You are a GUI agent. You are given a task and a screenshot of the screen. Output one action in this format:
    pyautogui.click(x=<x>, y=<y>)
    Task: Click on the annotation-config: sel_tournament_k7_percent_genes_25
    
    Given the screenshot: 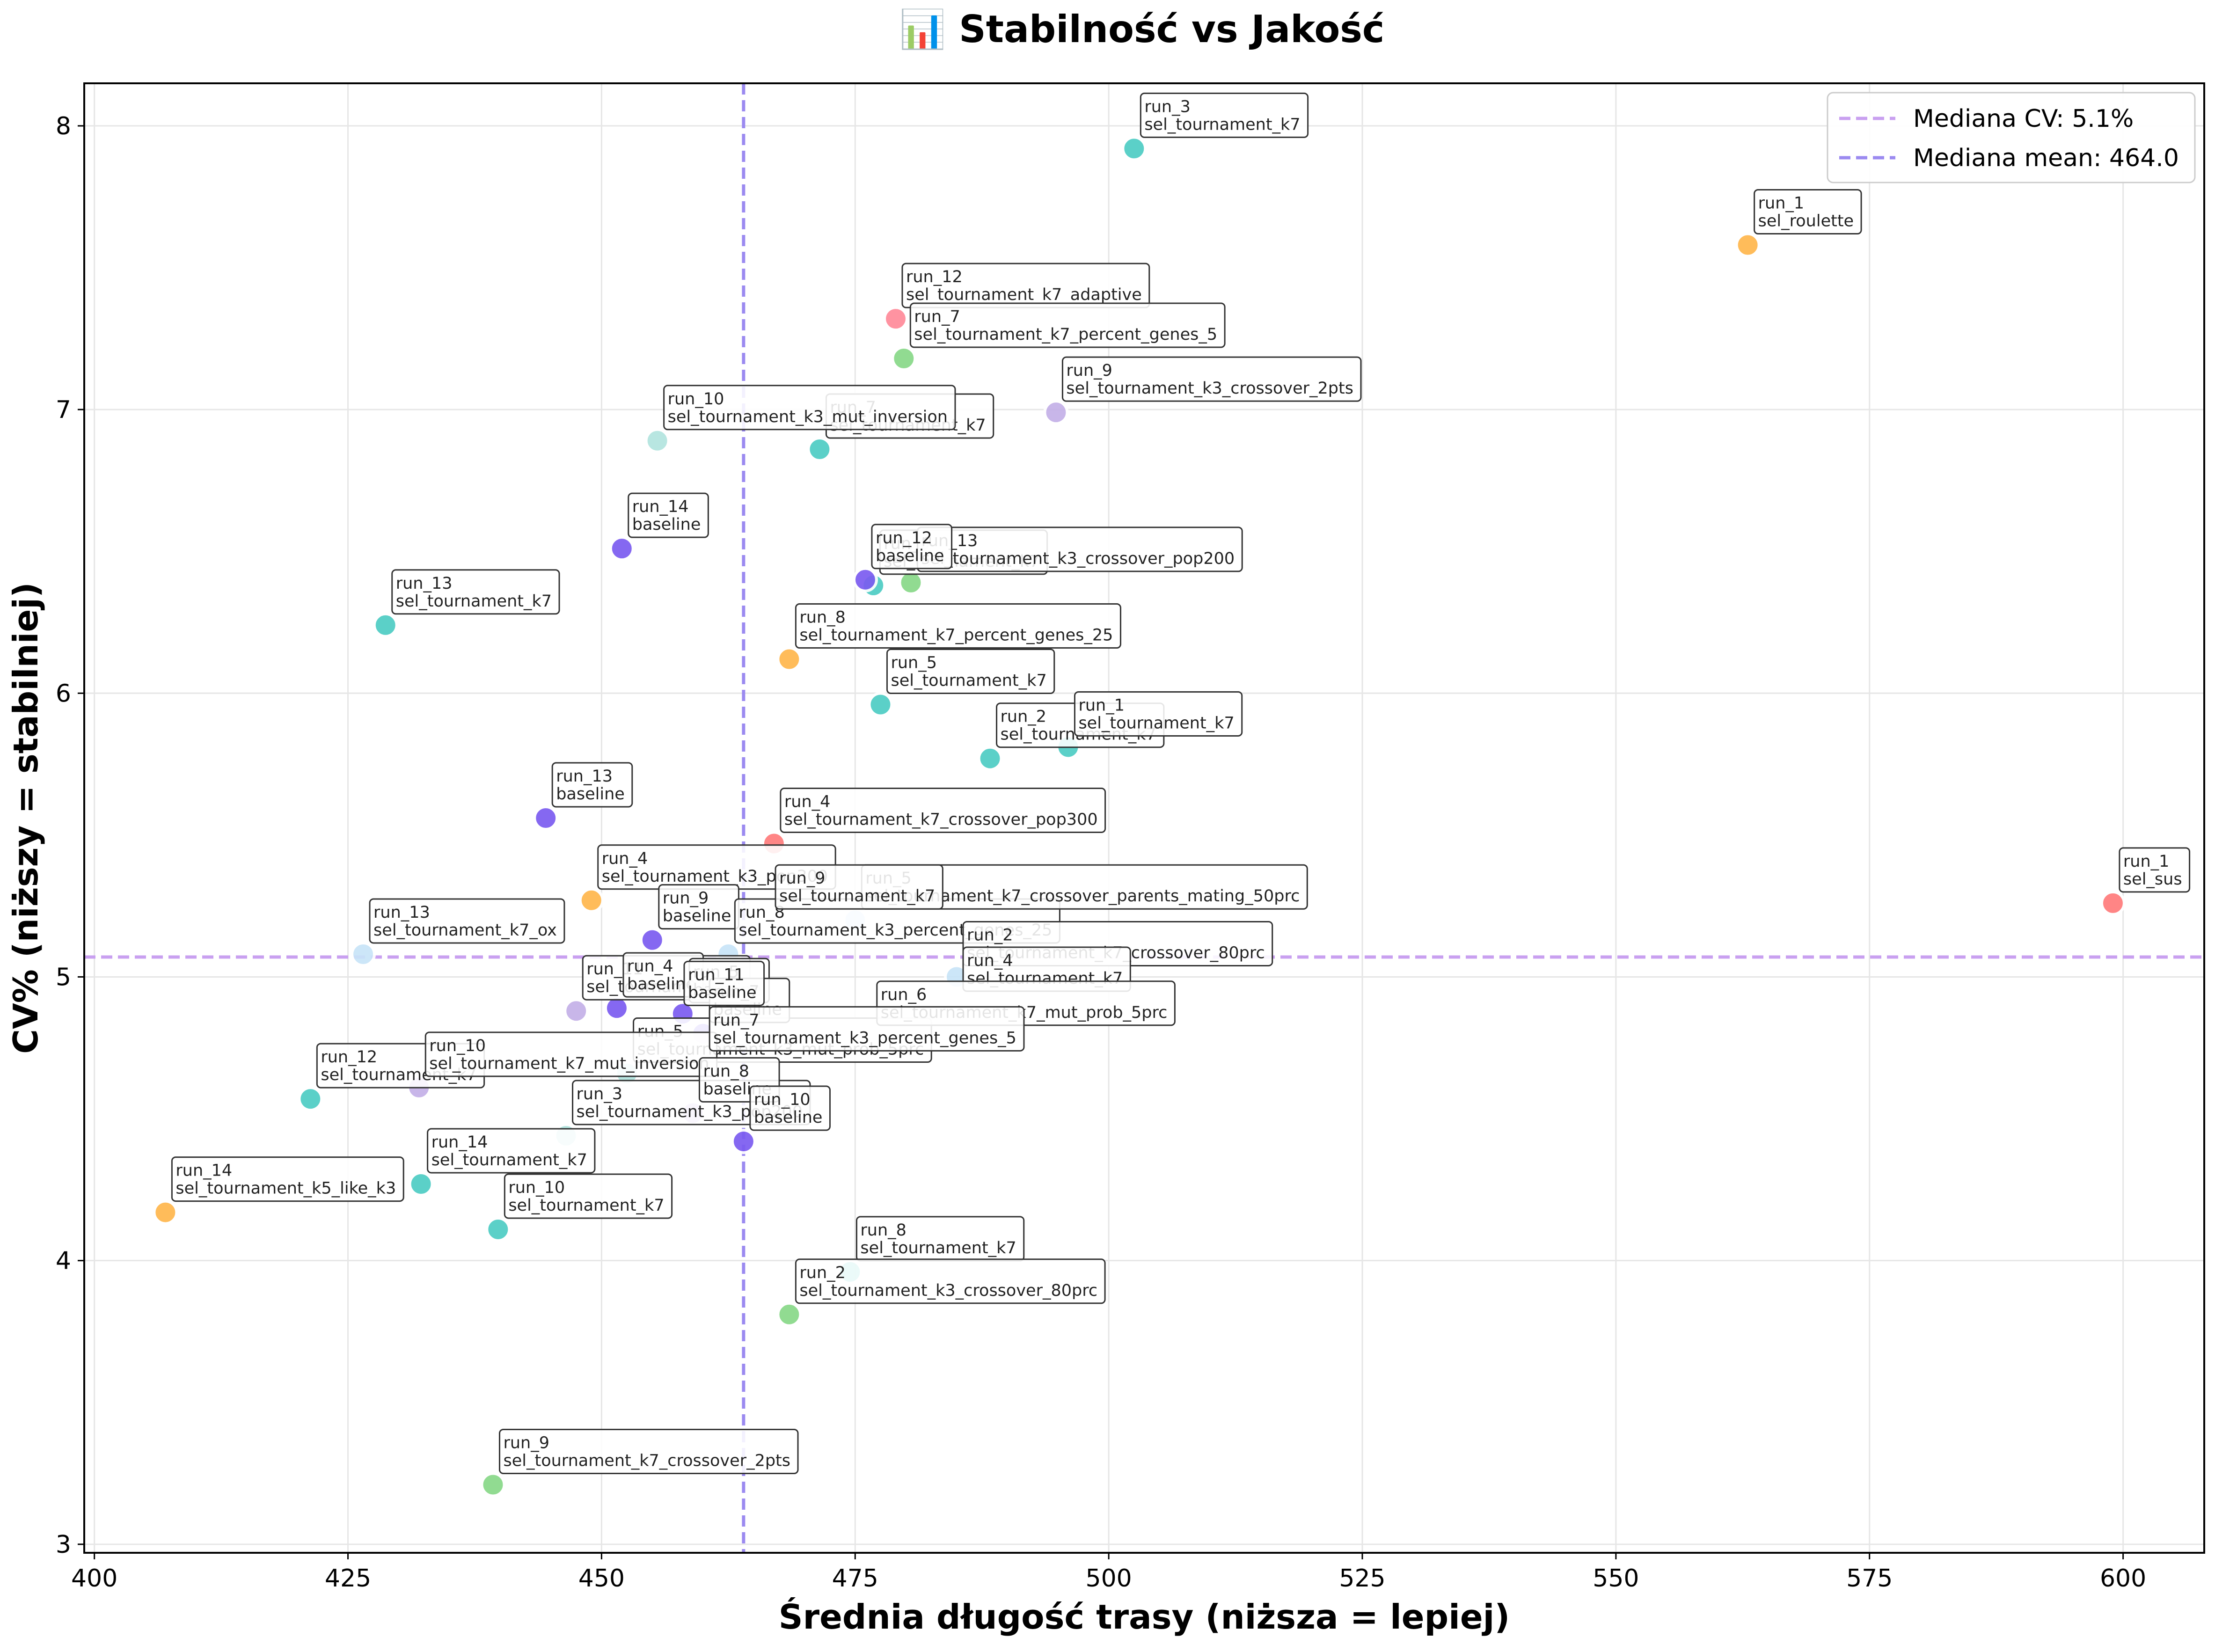 What is the action you would take?
    pyautogui.click(x=956, y=636)
    